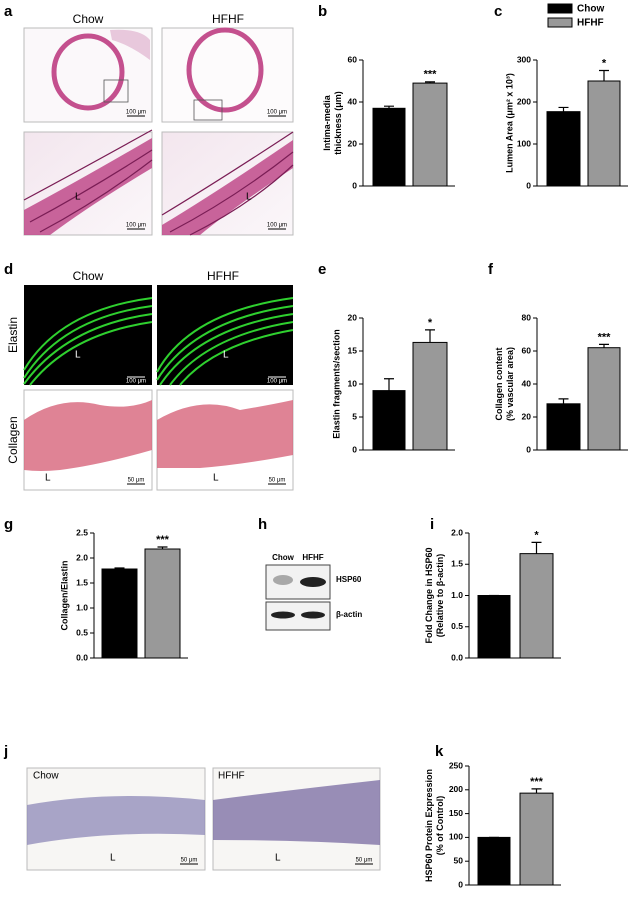 The height and width of the screenshot is (897, 643). I want to click on y-axis-label: (% vascular area), so click(510, 384).